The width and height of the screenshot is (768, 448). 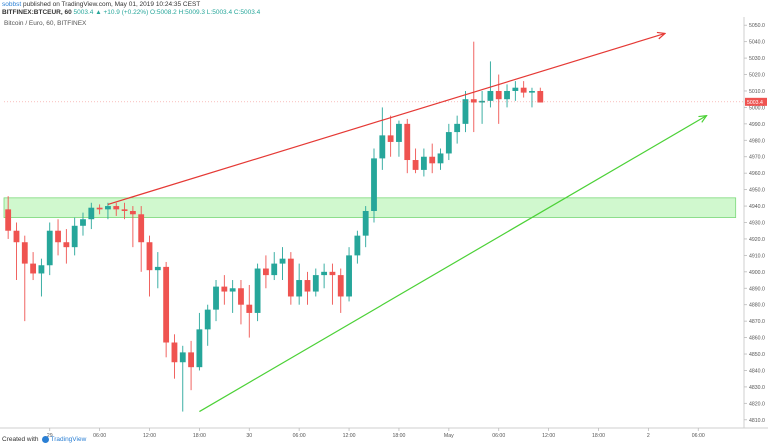 I want to click on y-tick-label: 4980.0, so click(x=757, y=141).